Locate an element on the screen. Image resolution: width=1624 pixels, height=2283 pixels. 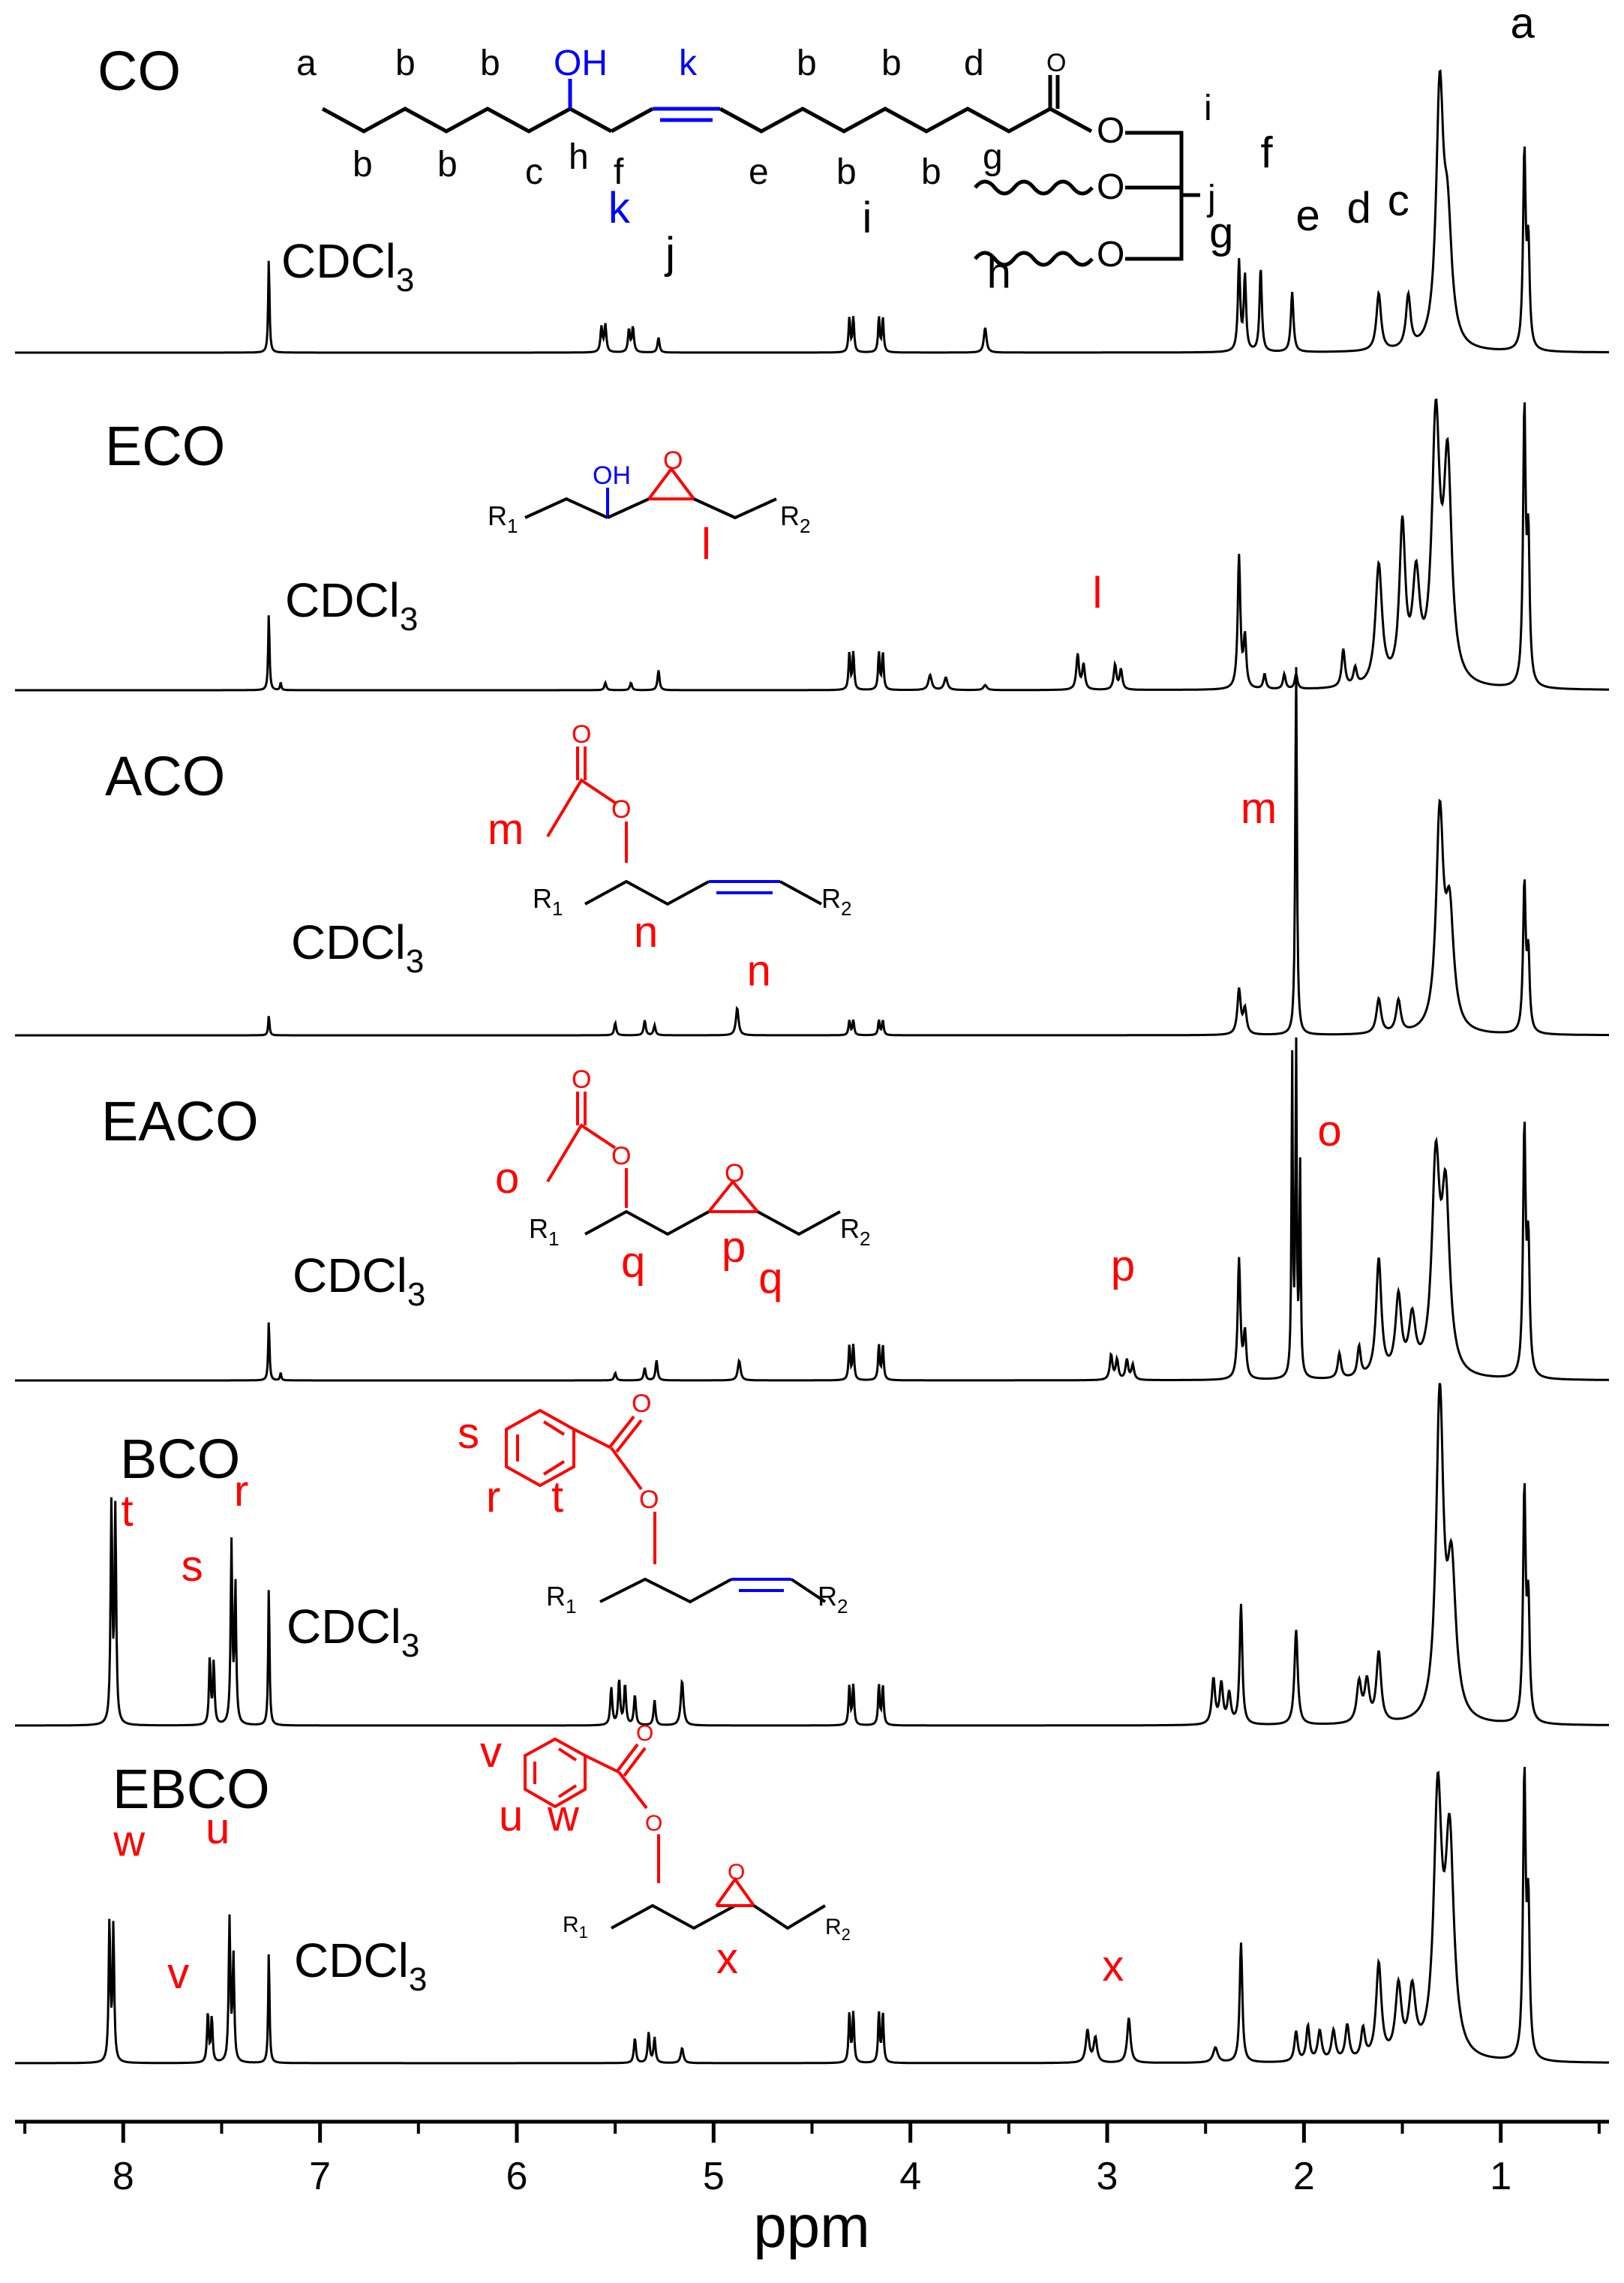
peak-label-co-e: e is located at coordinates (1307, 215).